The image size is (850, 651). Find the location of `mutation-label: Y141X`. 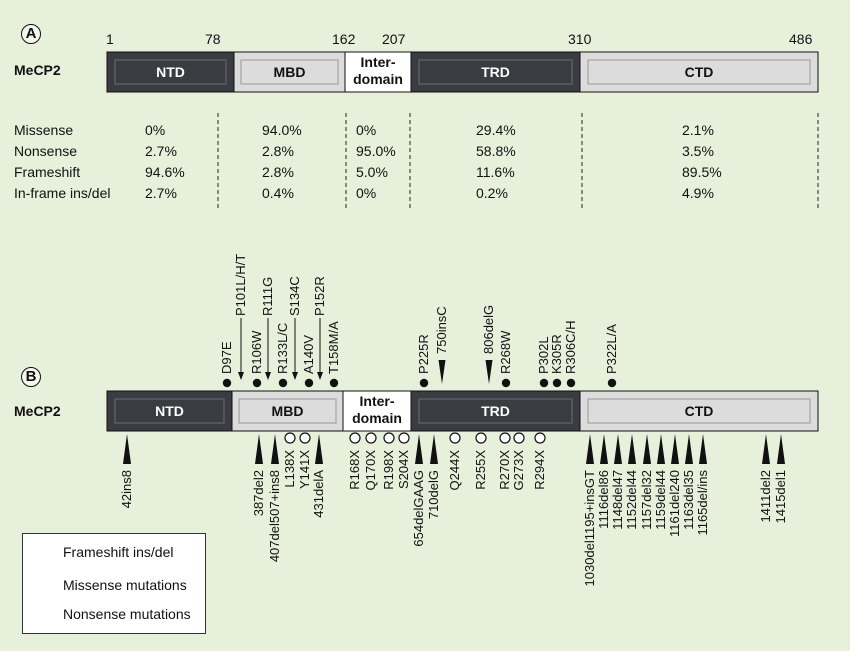

mutation-label: Y141X is located at coordinates (304, 470).